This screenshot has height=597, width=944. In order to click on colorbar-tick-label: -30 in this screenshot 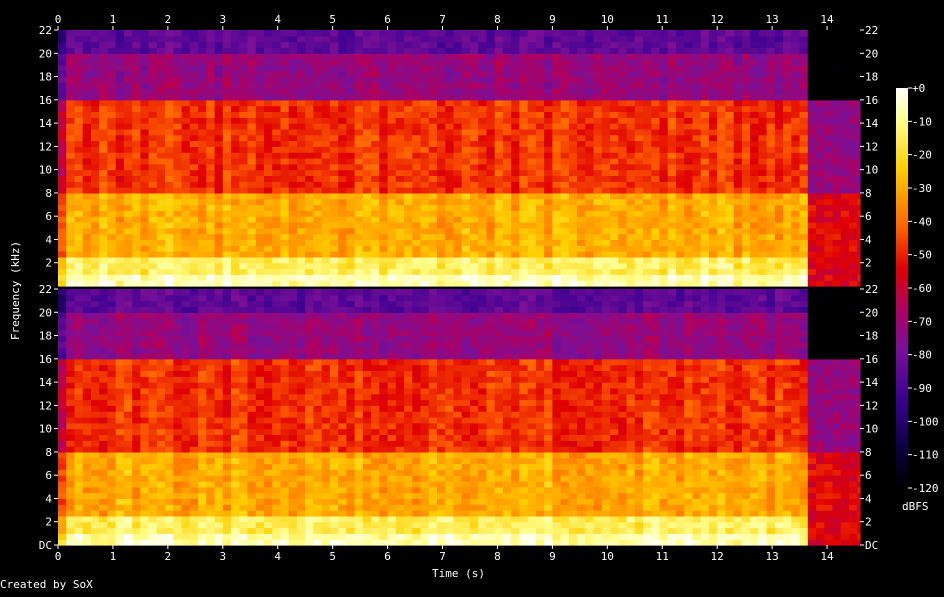, I will do `click(922, 188)`.